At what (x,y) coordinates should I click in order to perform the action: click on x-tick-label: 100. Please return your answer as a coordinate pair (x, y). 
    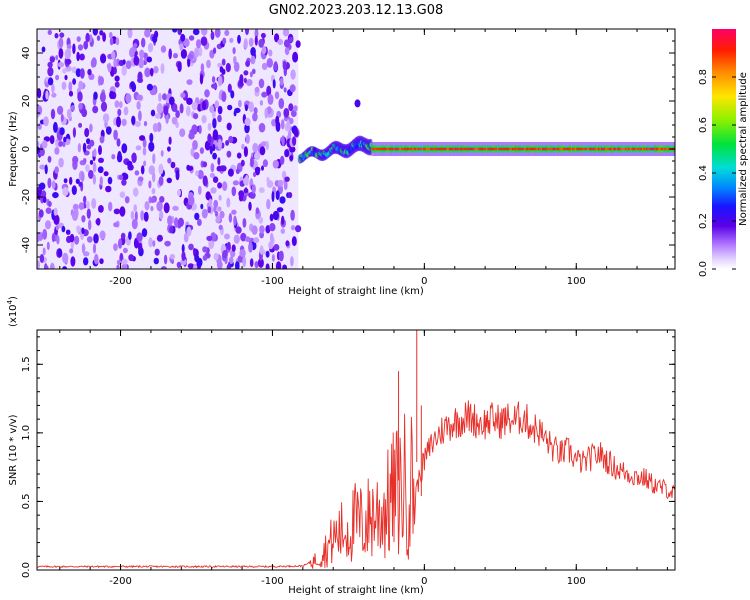
    Looking at the image, I should click on (576, 281).